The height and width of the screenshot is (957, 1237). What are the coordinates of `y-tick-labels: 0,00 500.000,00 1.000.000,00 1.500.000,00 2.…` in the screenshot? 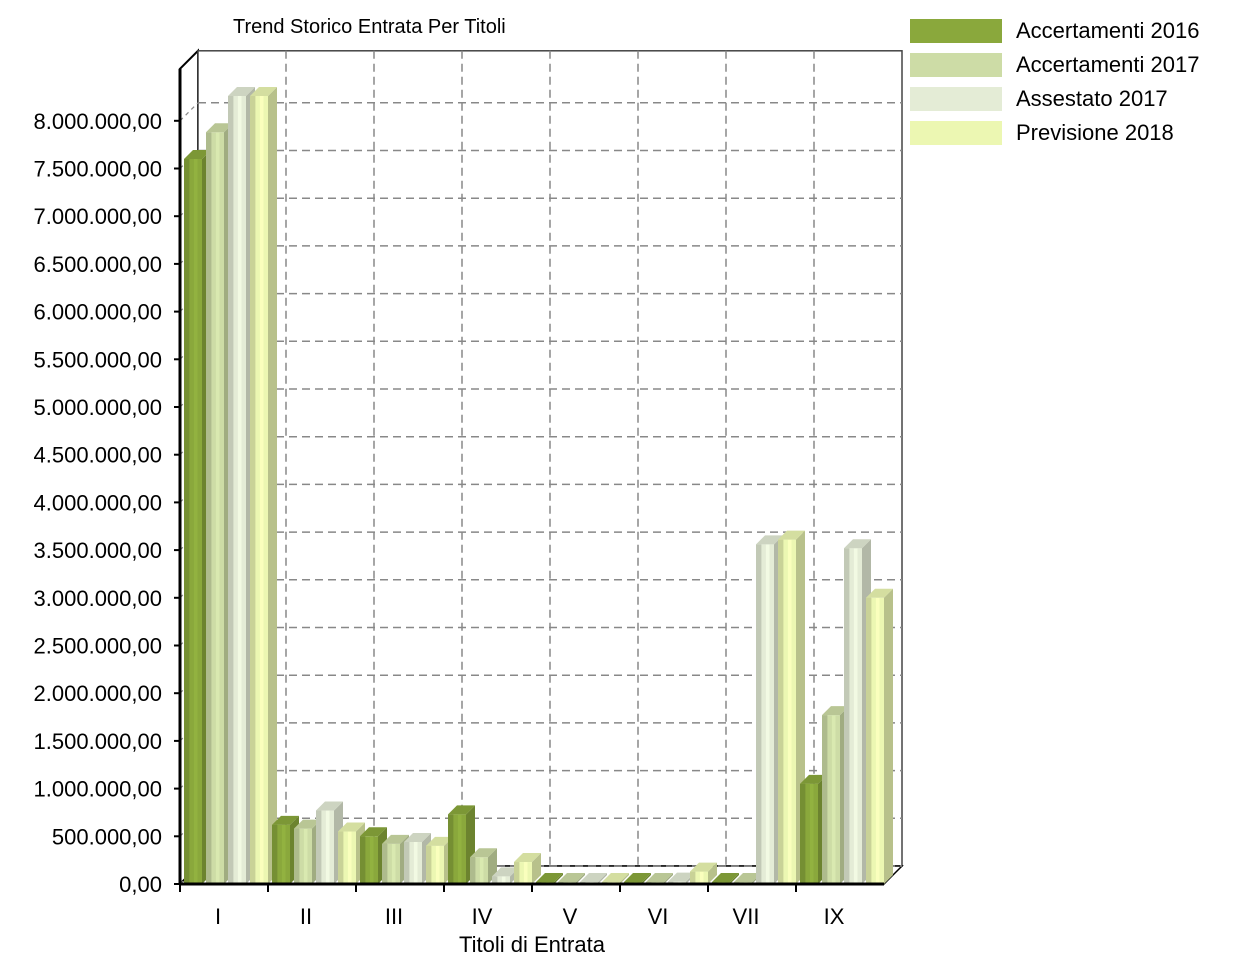 It's located at (98, 503).